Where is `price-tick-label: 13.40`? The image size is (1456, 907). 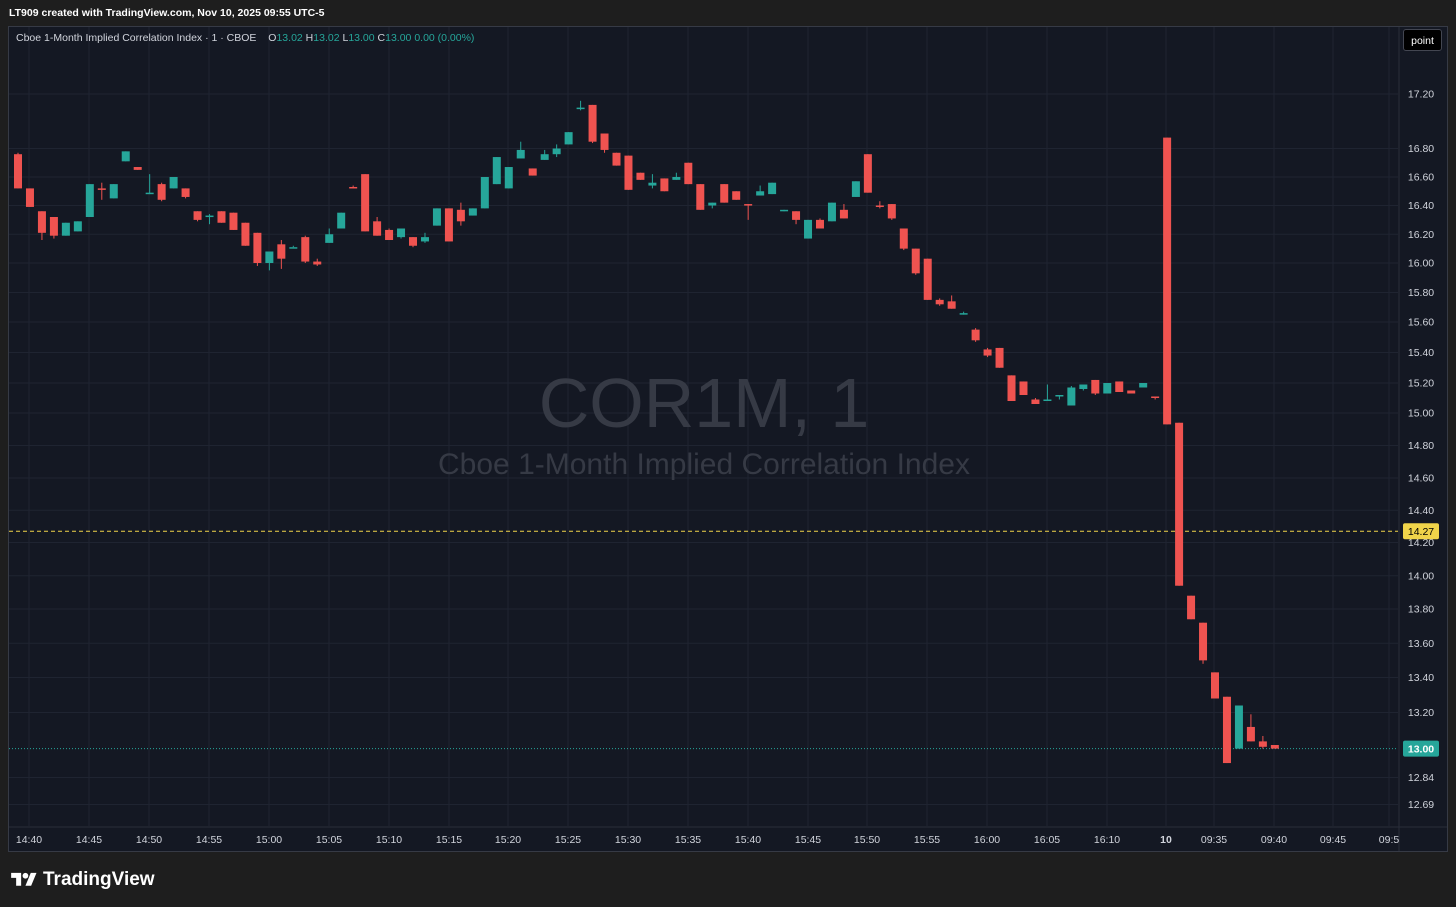
price-tick-label: 13.40 is located at coordinates (1421, 678).